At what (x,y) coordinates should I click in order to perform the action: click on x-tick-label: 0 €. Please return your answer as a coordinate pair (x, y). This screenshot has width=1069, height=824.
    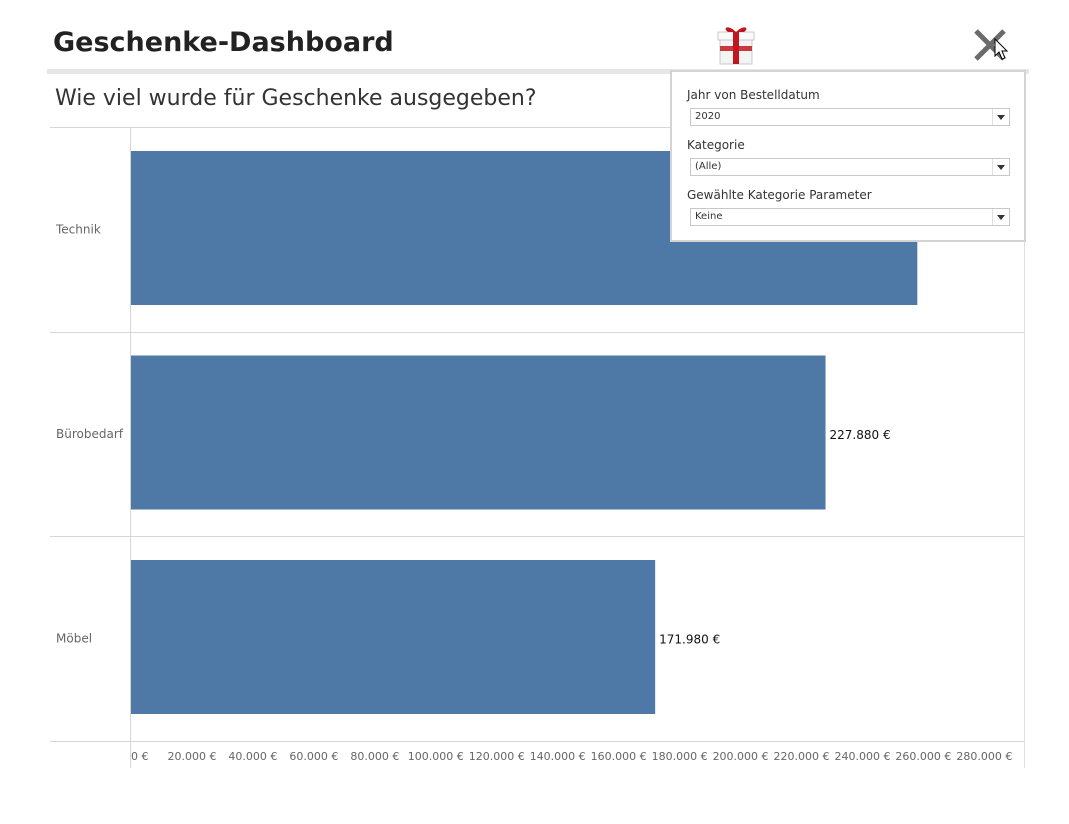
    Looking at the image, I should click on (140, 756).